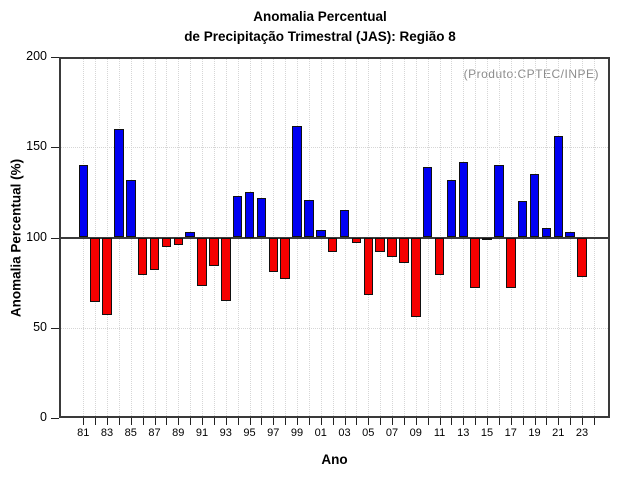  I want to click on producer-annotation: (Produto:CPTEC/INPE), so click(531, 74).